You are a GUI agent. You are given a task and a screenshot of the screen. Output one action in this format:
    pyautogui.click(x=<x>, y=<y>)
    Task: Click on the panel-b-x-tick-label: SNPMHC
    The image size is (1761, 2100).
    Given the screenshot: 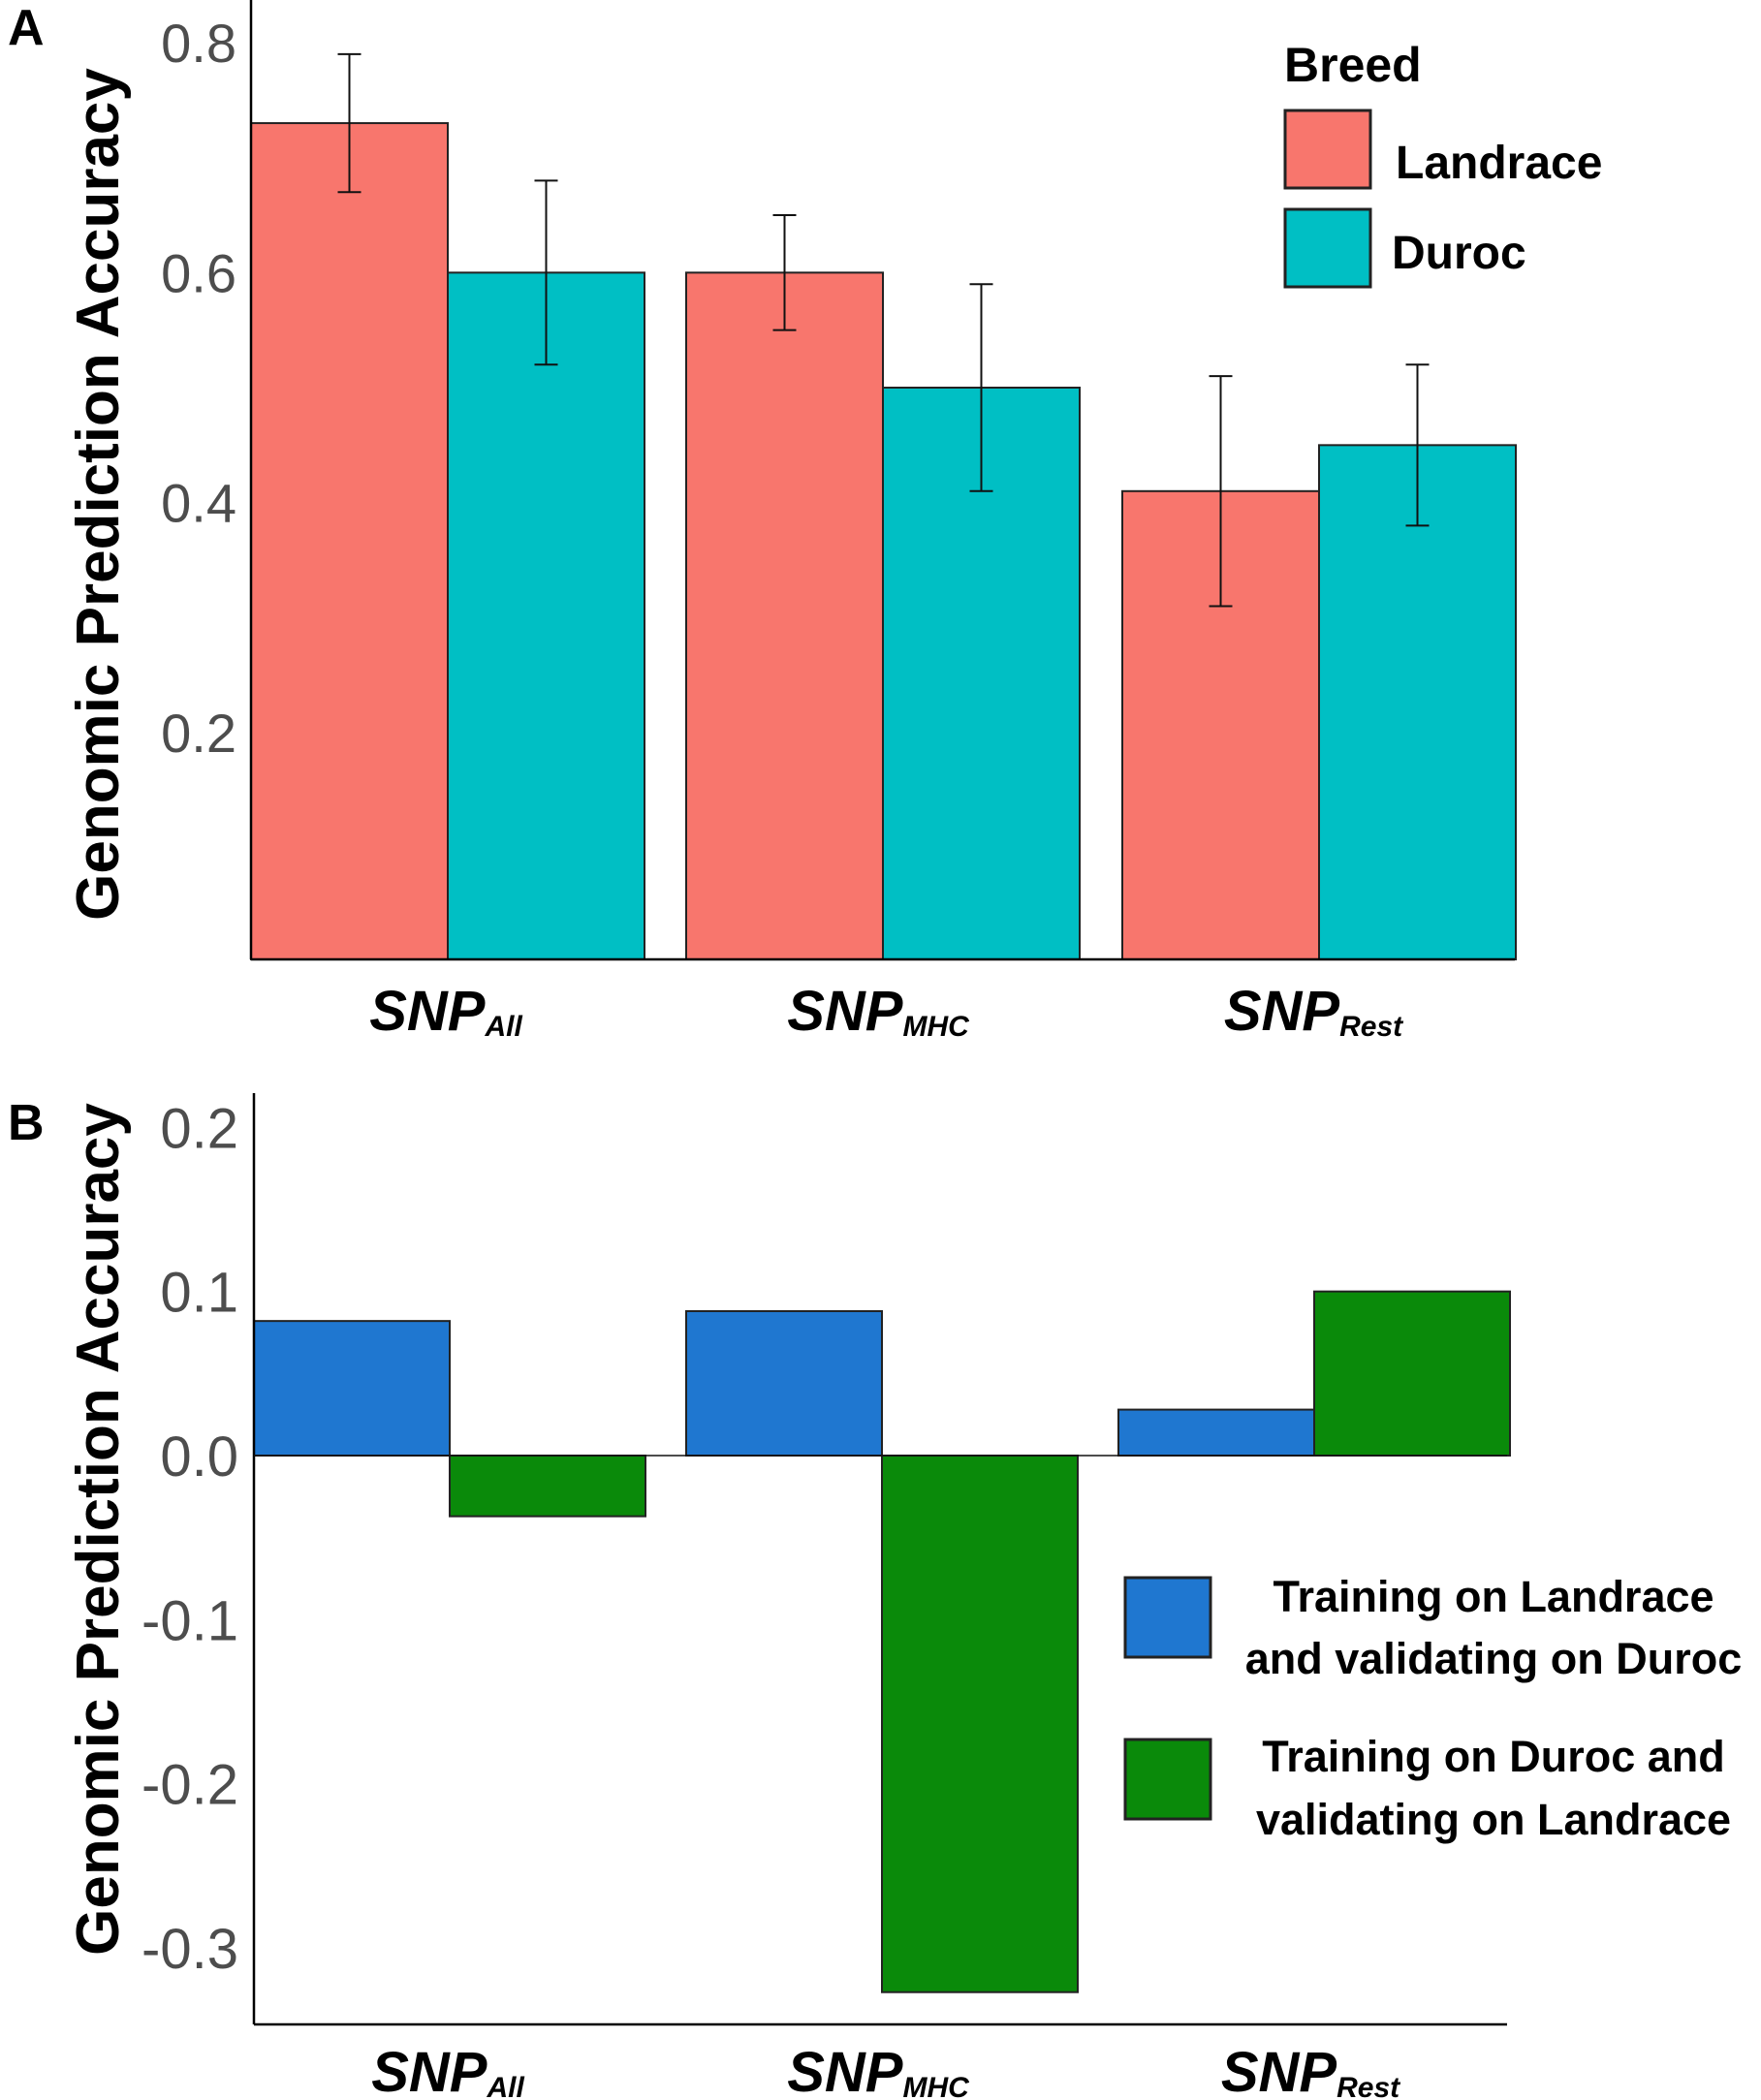 What is the action you would take?
    pyautogui.click(x=878, y=2070)
    